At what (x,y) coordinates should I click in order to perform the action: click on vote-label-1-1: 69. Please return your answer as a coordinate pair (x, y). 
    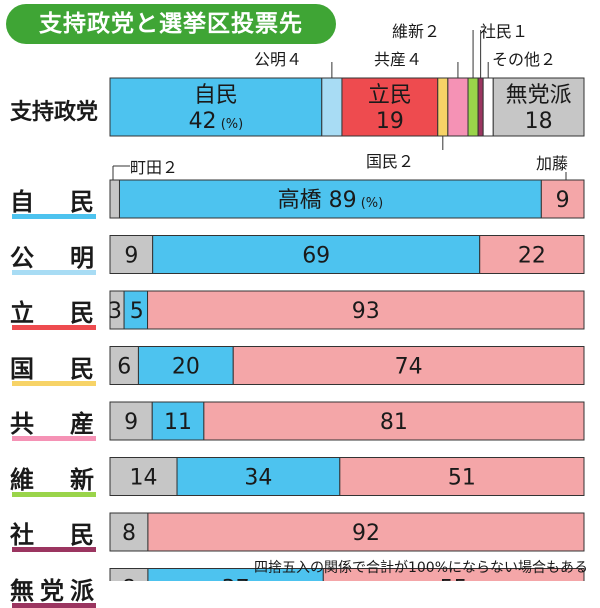
    Looking at the image, I should click on (316, 256).